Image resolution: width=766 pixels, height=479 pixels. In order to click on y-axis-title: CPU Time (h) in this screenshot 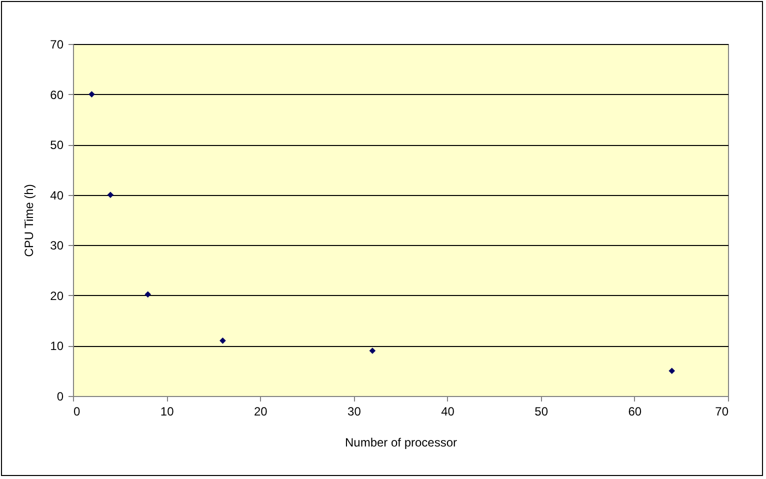, I will do `click(29, 220)`.